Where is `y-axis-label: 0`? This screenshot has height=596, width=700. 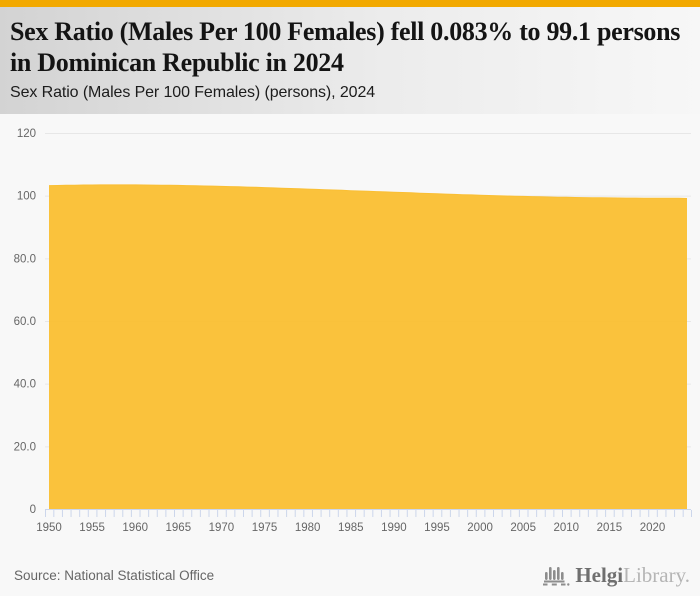
y-axis-label: 0 is located at coordinates (33, 510).